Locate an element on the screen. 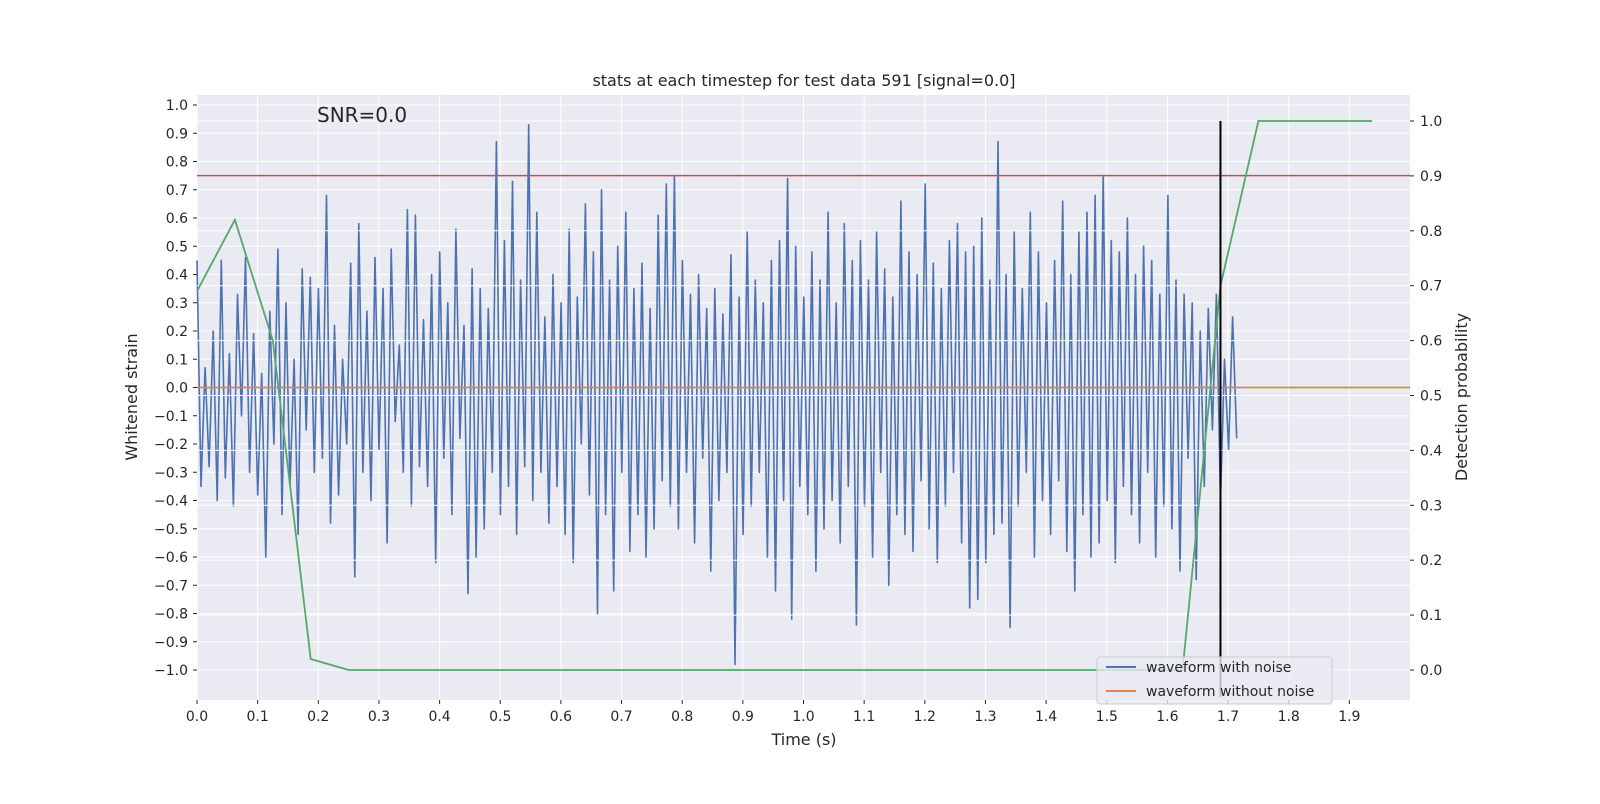 The height and width of the screenshot is (804, 1600). y-left-tick-label: 0.8 is located at coordinates (177, 163).